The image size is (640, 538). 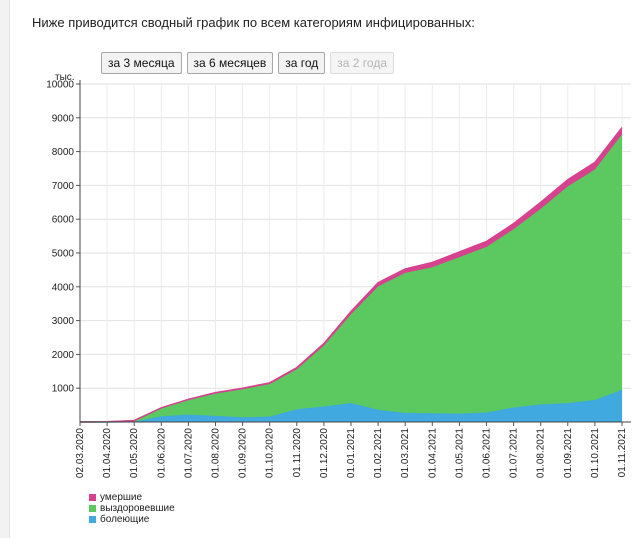 What do you see at coordinates (459, 453) in the screenshot?
I see `x-tick-label: 01.05.2021` at bounding box center [459, 453].